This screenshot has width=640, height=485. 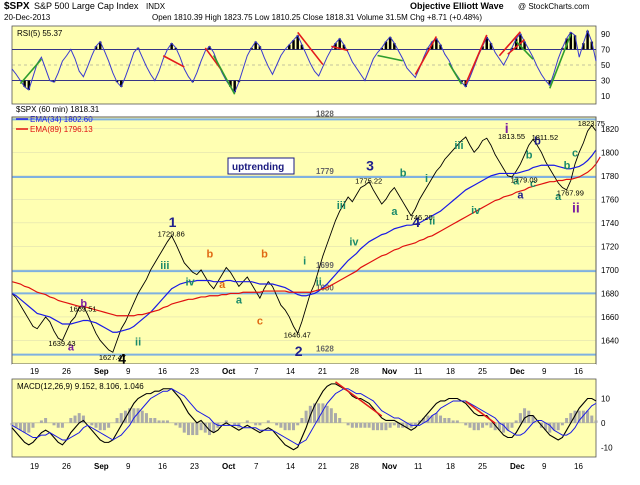 I want to click on price-value-label: 1811.52, so click(x=545, y=137).